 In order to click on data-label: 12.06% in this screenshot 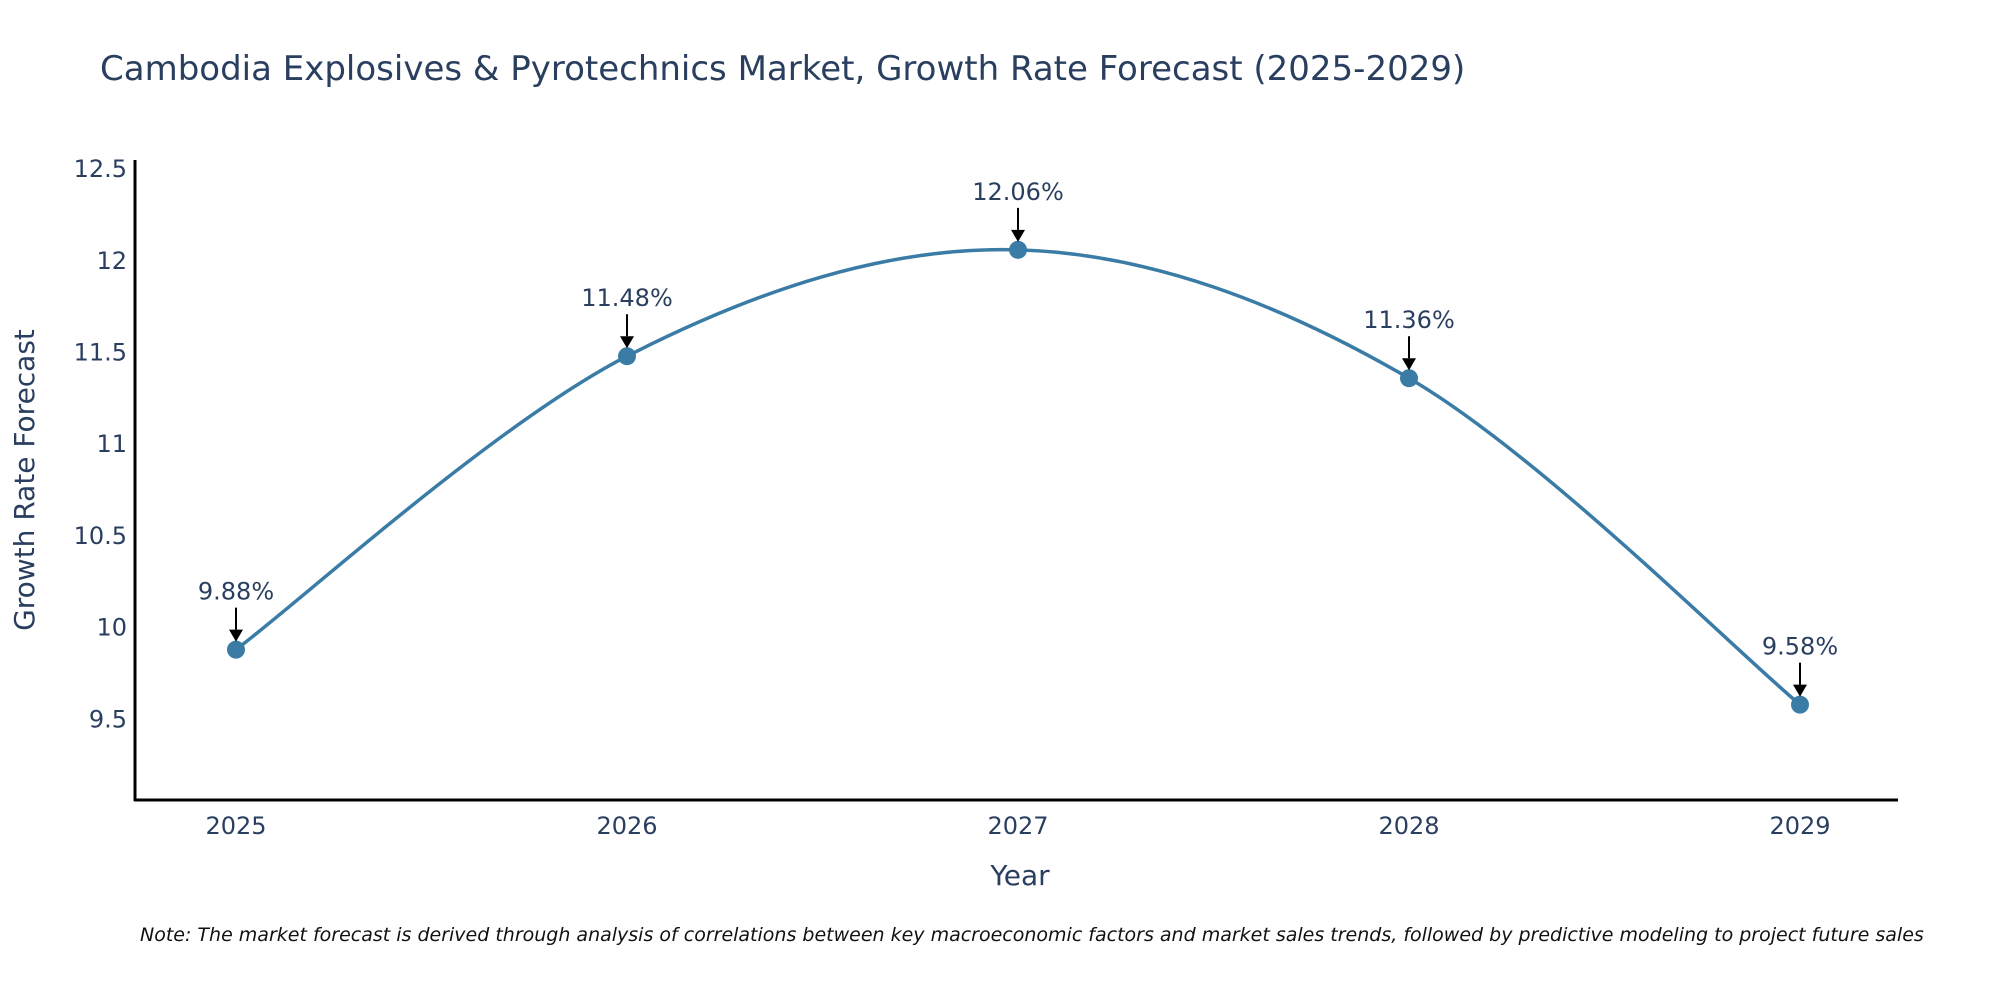, I will do `click(1018, 192)`.